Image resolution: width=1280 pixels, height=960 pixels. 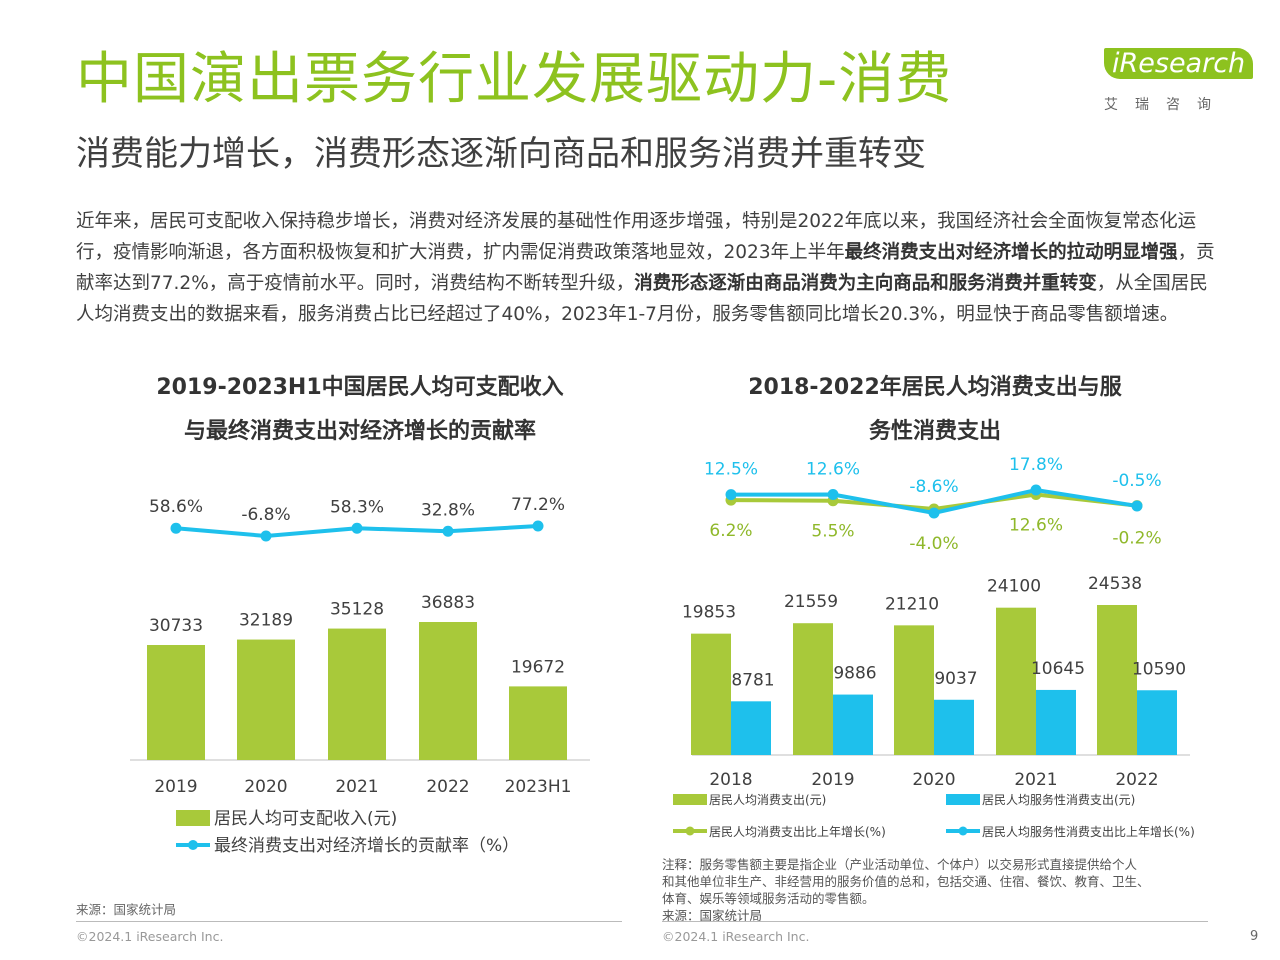 I want to click on chart1-x-tick: 2023H1, so click(x=538, y=787).